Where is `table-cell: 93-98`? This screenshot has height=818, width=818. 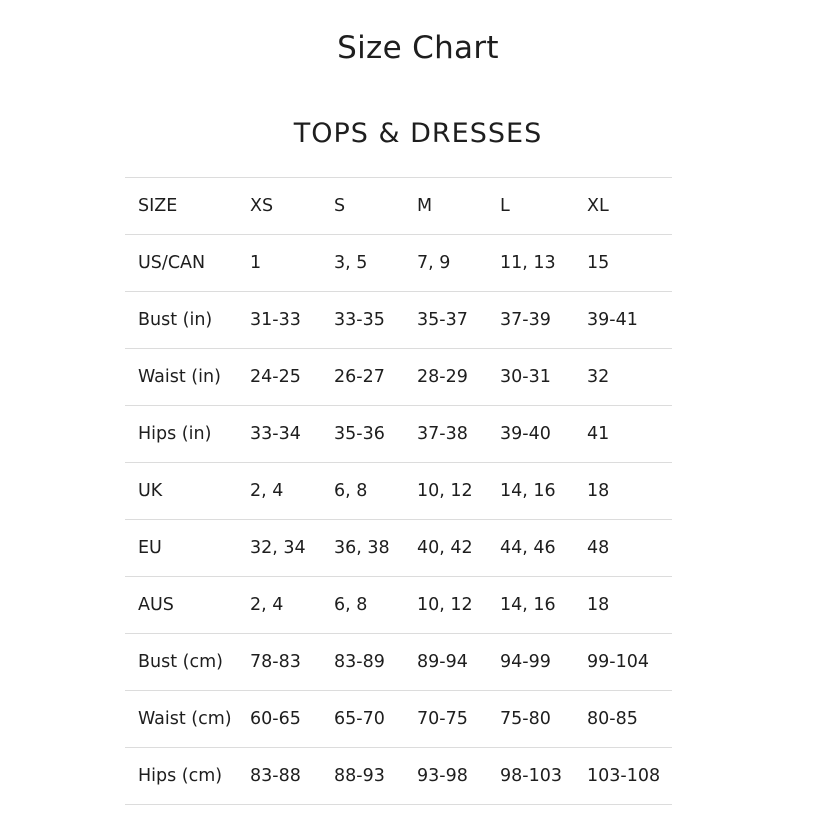
table-cell: 93-98 is located at coordinates (445, 776).